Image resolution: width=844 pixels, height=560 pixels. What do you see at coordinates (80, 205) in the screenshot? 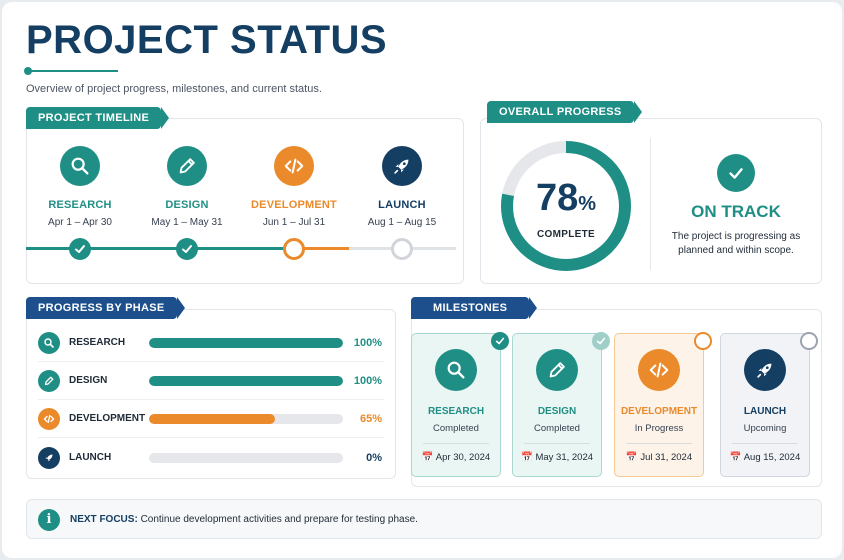
I see `timeline-step-name: RESEARCH` at bounding box center [80, 205].